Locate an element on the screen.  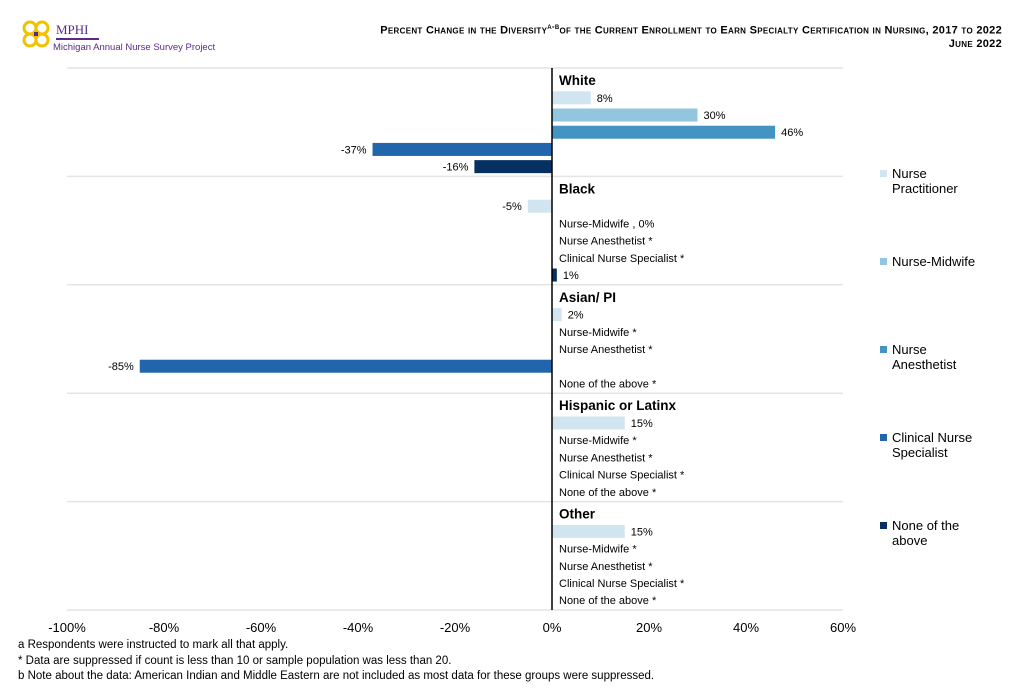
data-label: -5% is located at coordinates (512, 207).